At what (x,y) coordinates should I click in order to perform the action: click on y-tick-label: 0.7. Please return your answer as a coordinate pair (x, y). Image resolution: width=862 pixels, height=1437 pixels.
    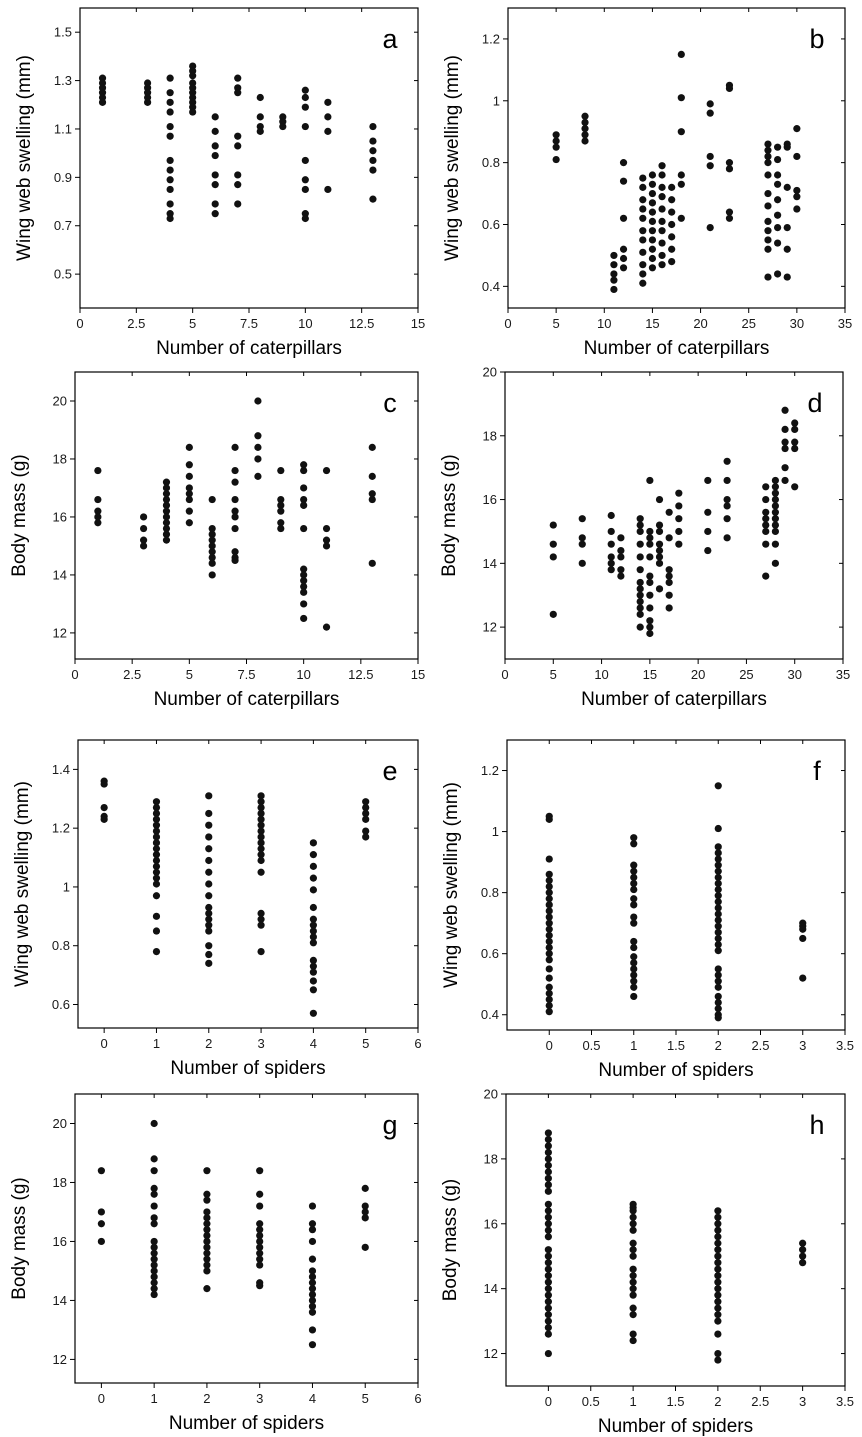
    Looking at the image, I should click on (63, 225).